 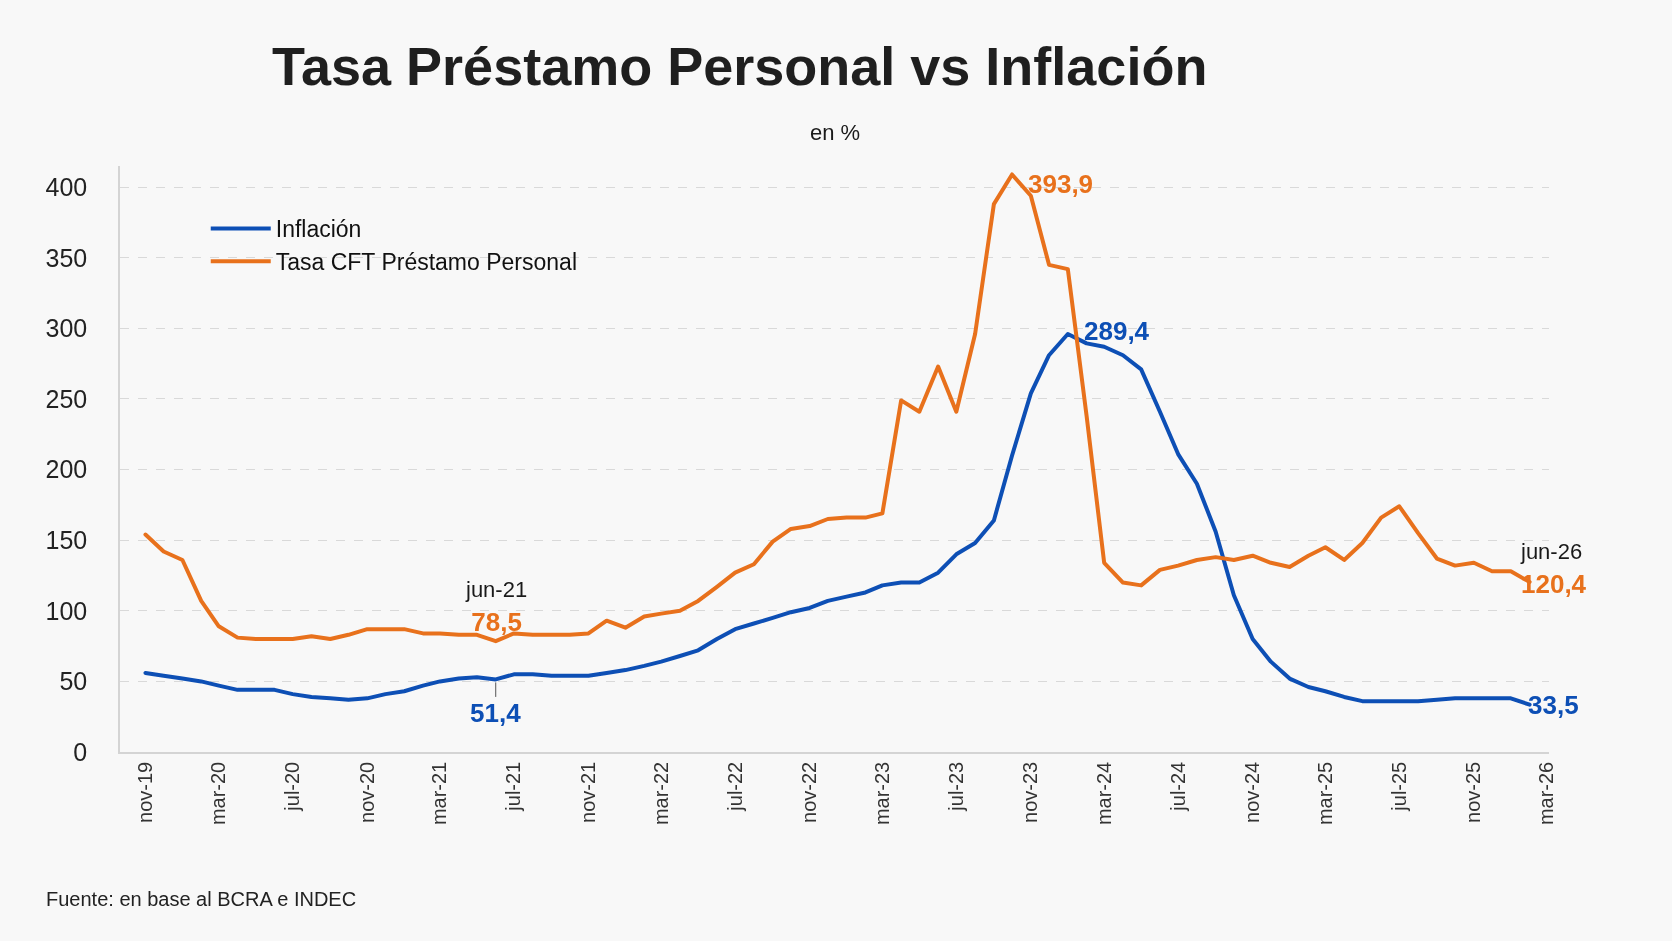 What do you see at coordinates (1030, 792) in the screenshot?
I see `x-tick-label: nov-23` at bounding box center [1030, 792].